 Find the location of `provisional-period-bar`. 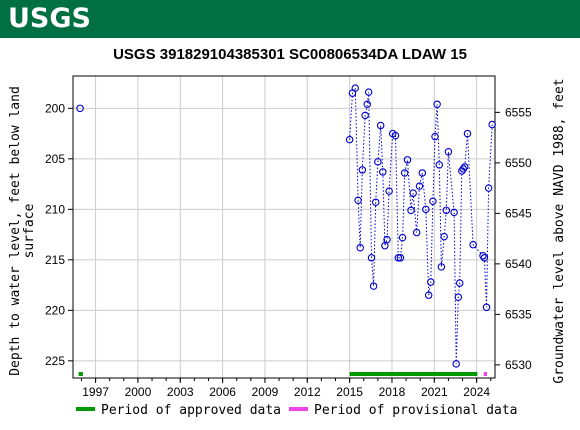

provisional-period-bar is located at coordinates (485, 374).